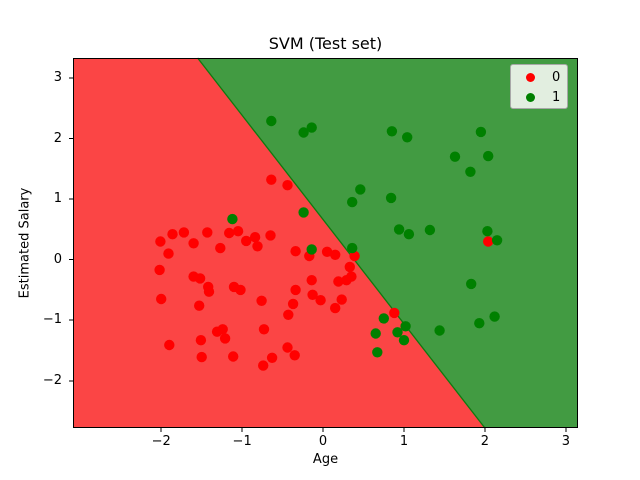  What do you see at coordinates (556, 97) in the screenshot?
I see `legend-label-class1: 1` at bounding box center [556, 97].